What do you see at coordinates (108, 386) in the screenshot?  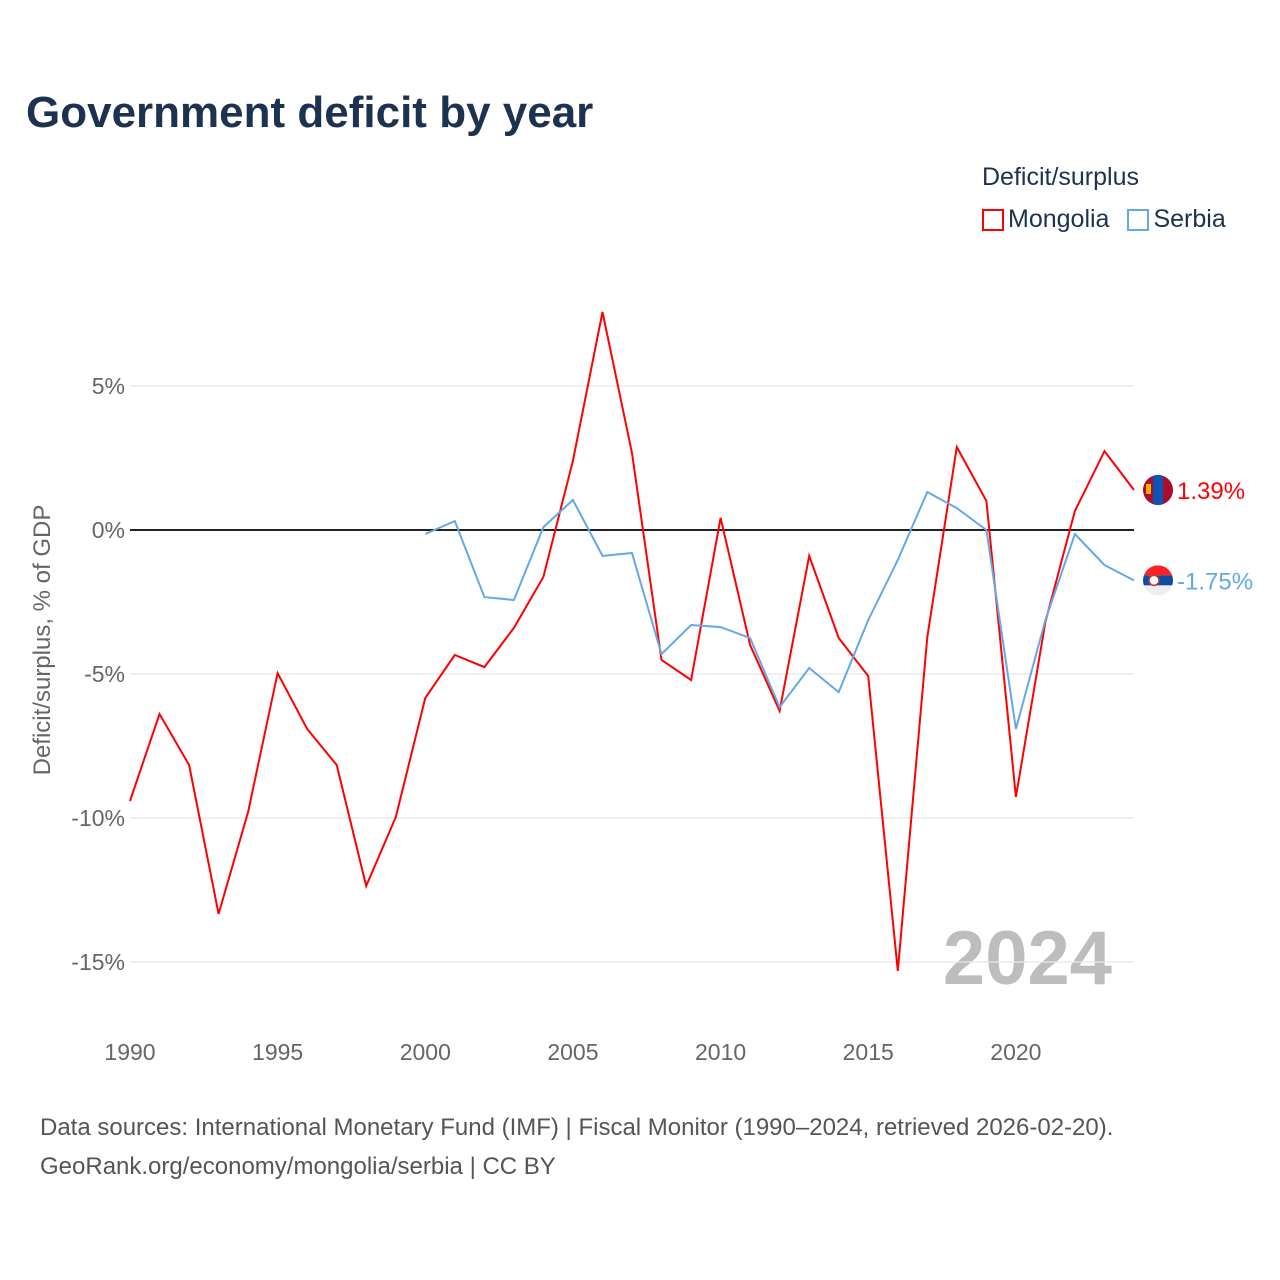 I see `y-tick-label: 5%` at bounding box center [108, 386].